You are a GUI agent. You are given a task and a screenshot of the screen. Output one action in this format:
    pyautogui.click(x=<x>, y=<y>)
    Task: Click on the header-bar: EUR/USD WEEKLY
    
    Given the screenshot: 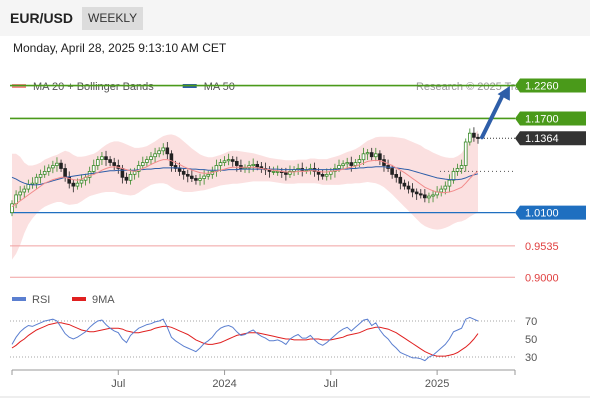 What is the action you would take?
    pyautogui.click(x=295, y=18)
    